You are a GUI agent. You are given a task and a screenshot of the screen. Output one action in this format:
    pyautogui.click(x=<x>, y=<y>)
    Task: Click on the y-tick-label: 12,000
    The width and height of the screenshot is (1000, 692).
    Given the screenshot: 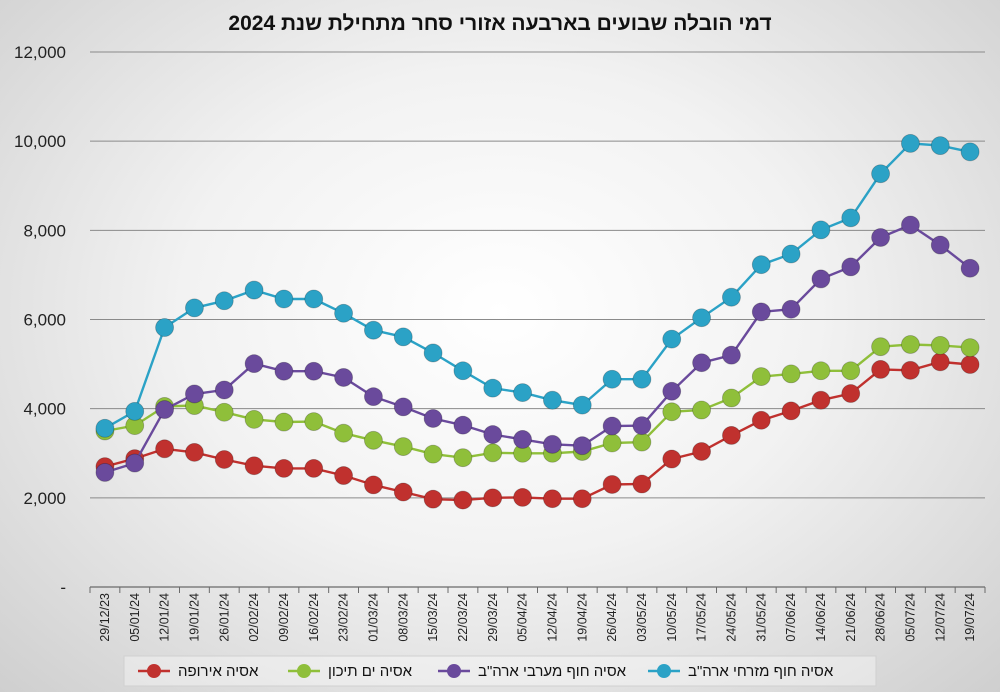 What is the action you would take?
    pyautogui.click(x=40, y=52)
    